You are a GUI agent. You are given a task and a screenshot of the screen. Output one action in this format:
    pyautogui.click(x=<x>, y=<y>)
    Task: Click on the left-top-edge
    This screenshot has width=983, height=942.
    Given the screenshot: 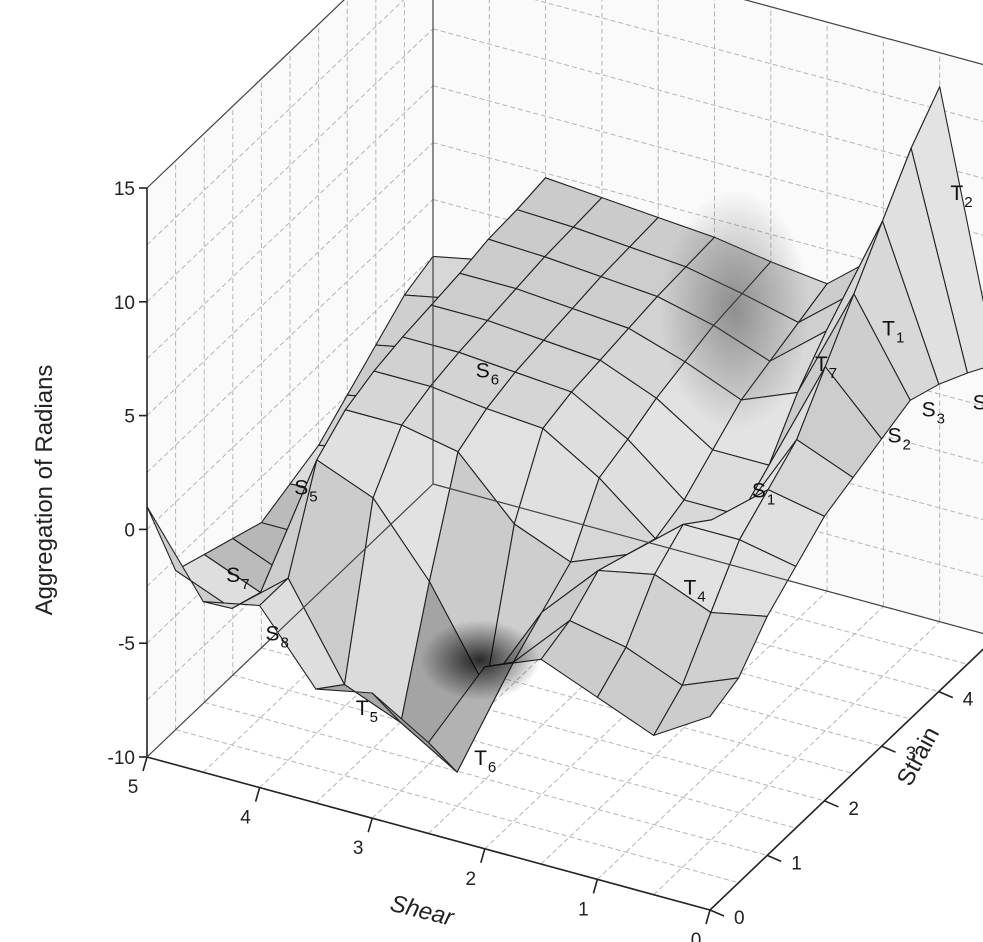 What is the action you would take?
    pyautogui.click(x=245, y=94)
    